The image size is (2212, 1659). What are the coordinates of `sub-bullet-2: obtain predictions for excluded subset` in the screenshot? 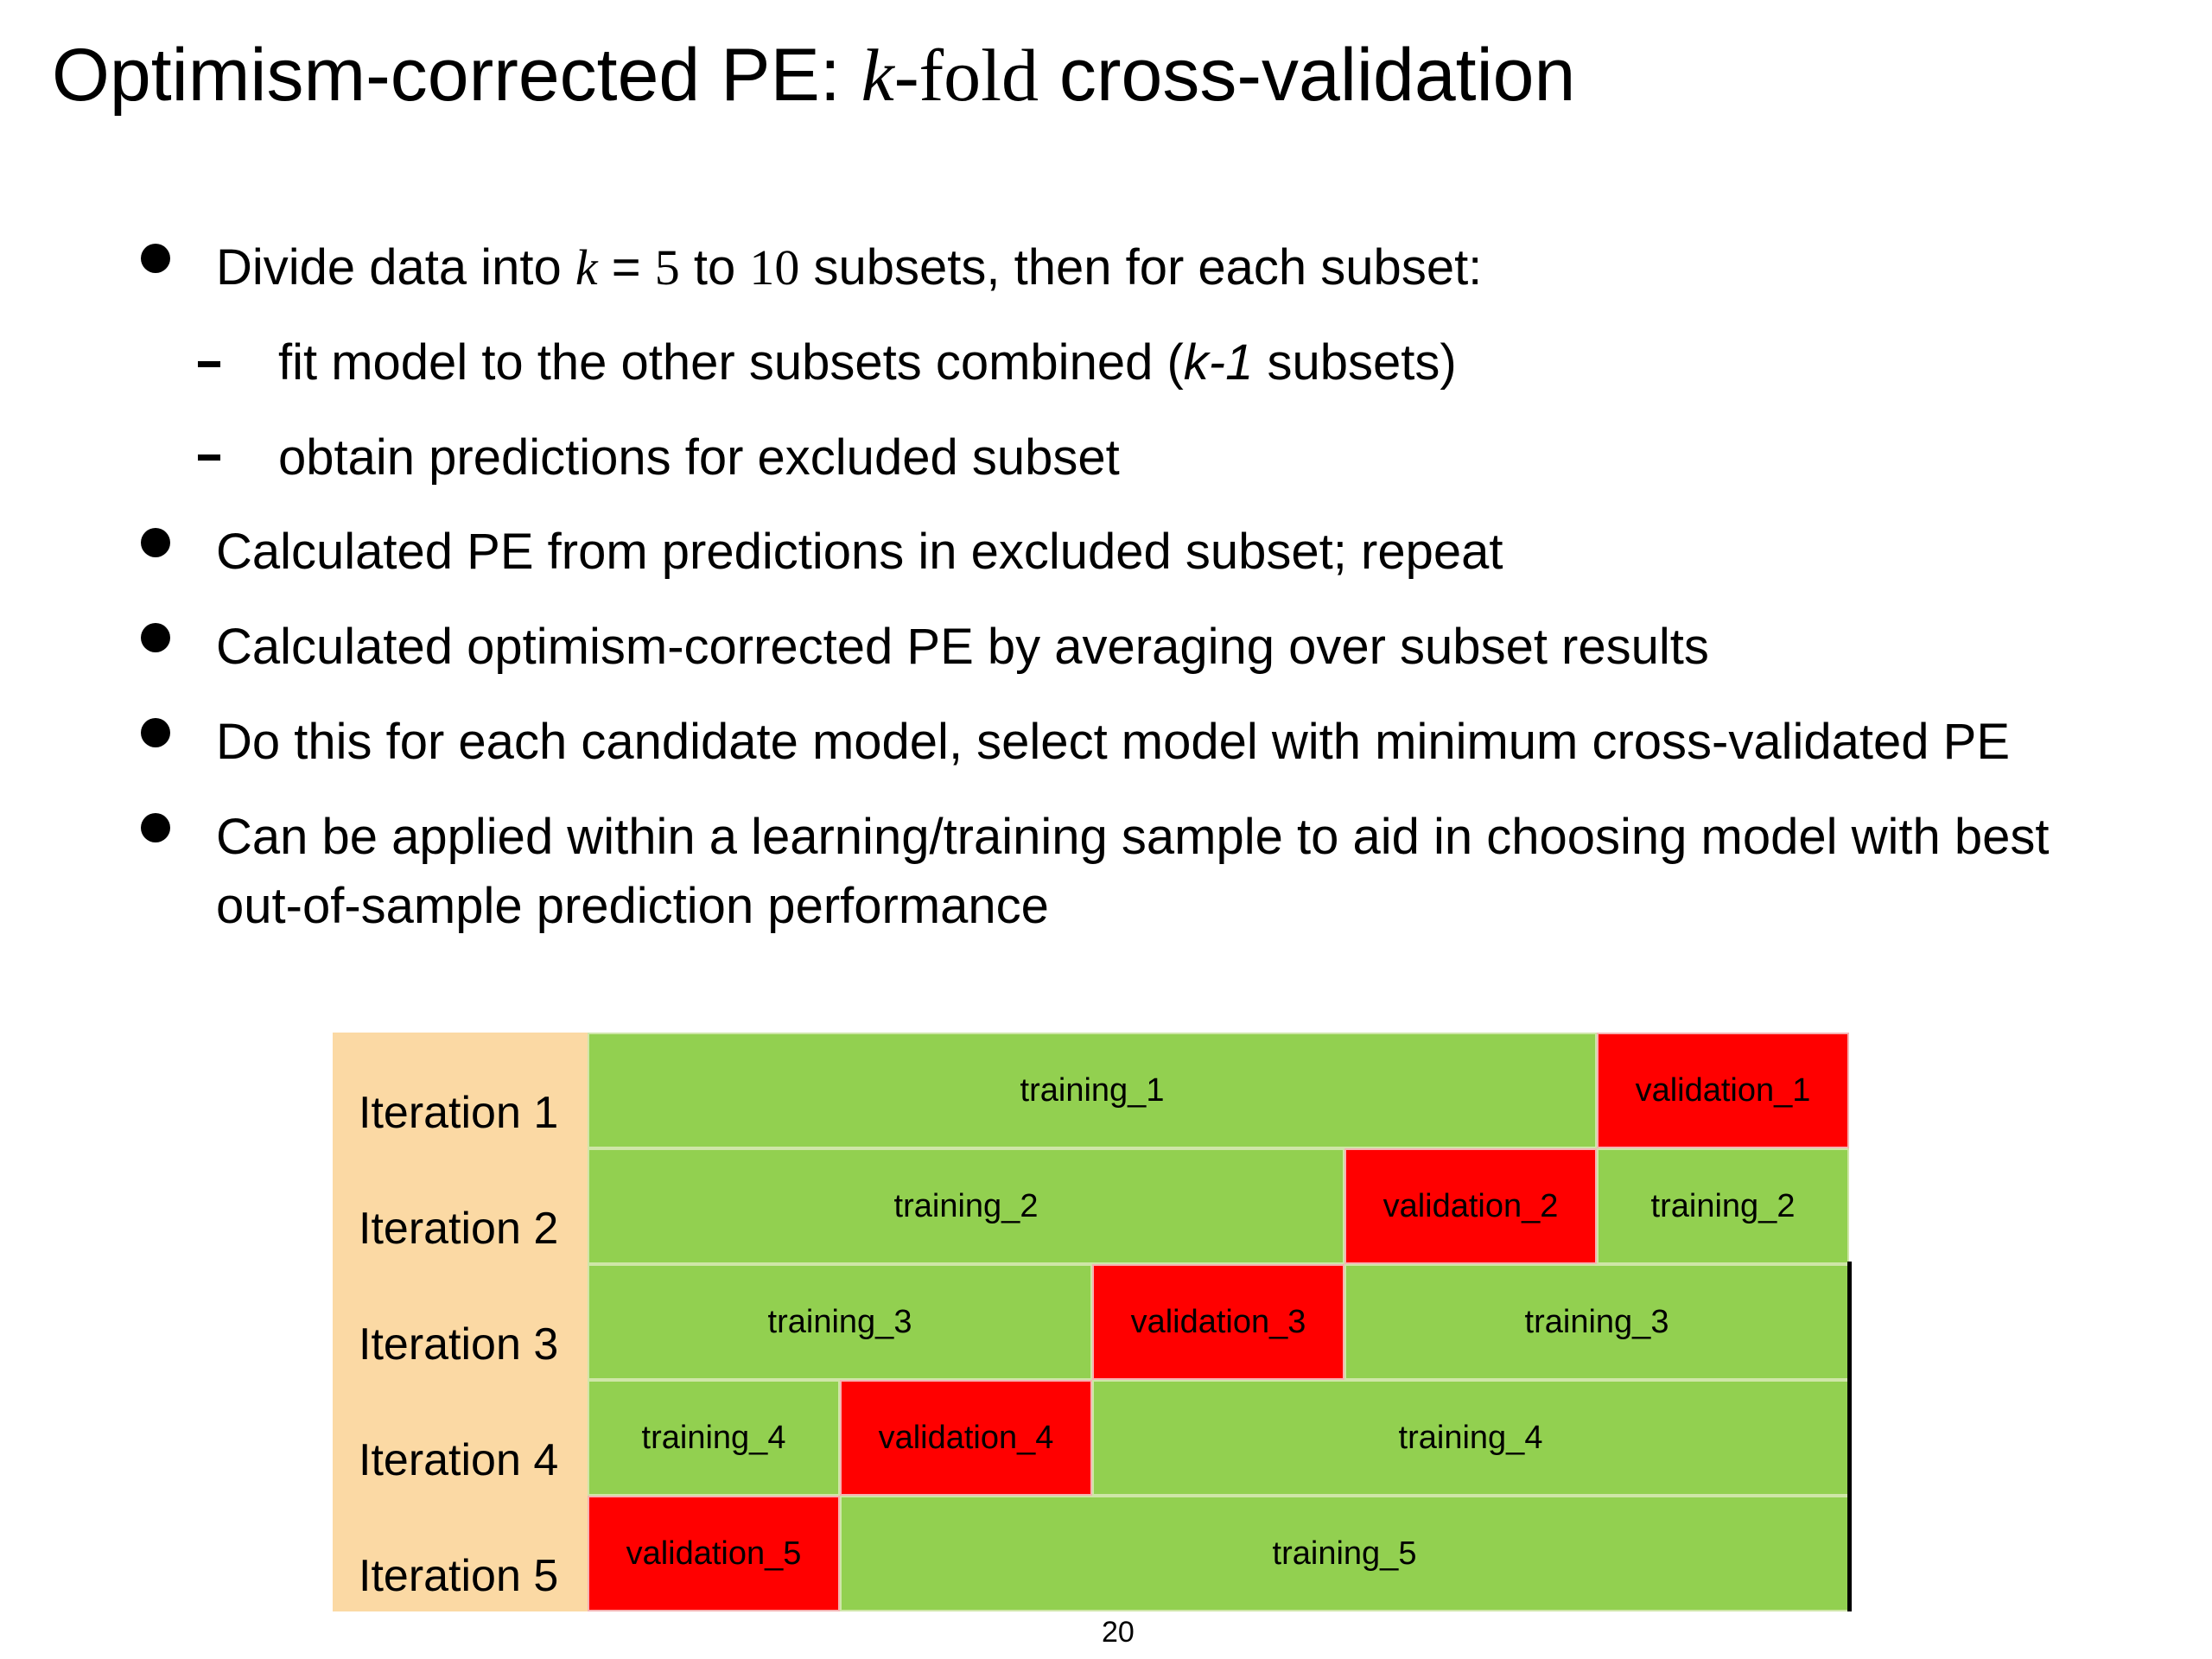 It's located at (699, 457).